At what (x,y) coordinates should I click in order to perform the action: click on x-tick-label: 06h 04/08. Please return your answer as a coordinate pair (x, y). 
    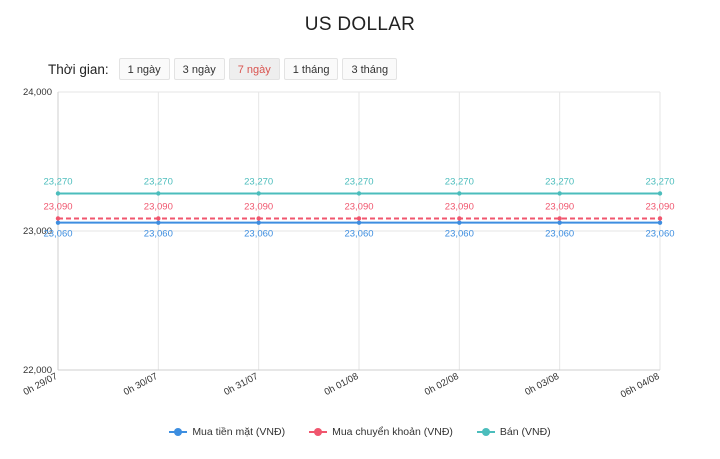
    Looking at the image, I should click on (640, 386).